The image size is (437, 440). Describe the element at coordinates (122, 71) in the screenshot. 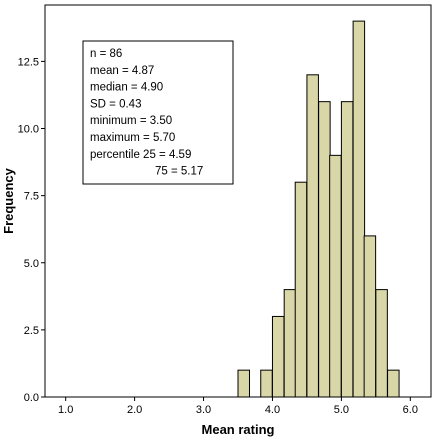

I see `stats-line: mean = 4.87` at that location.